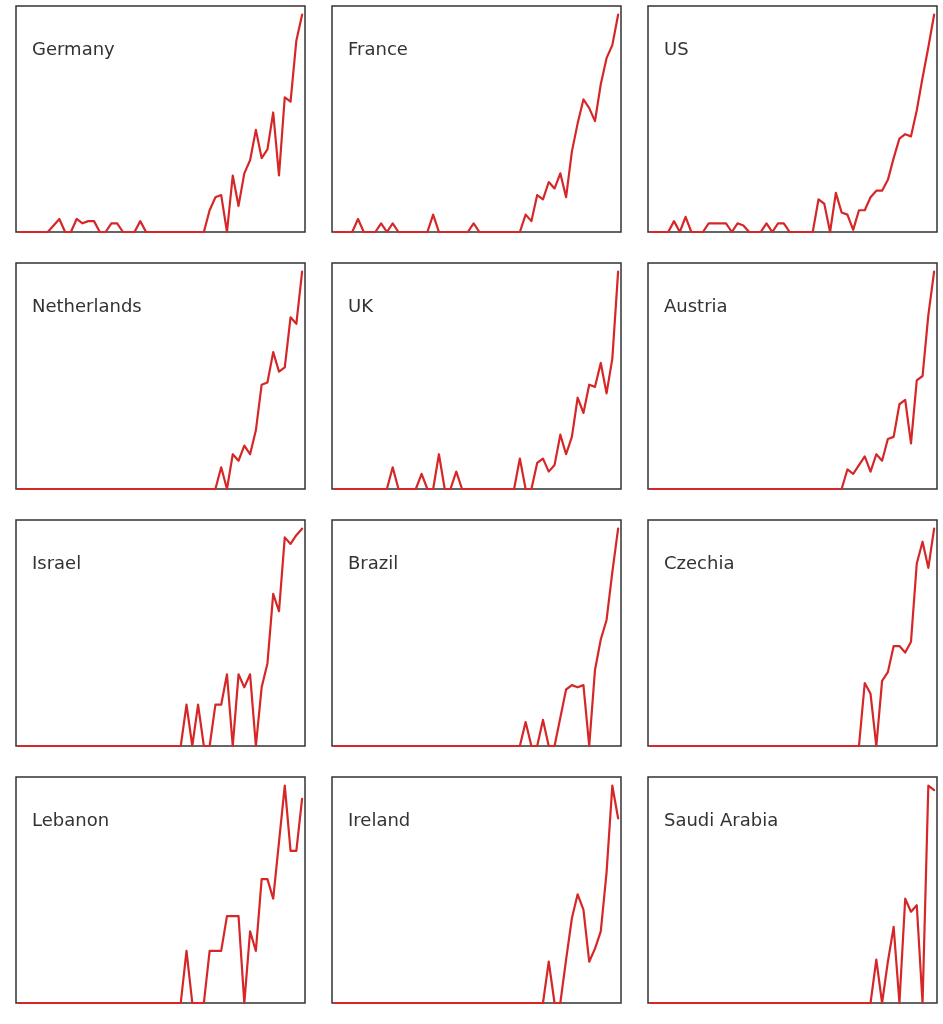  I want to click on text: Netherlands, so click(87, 305).